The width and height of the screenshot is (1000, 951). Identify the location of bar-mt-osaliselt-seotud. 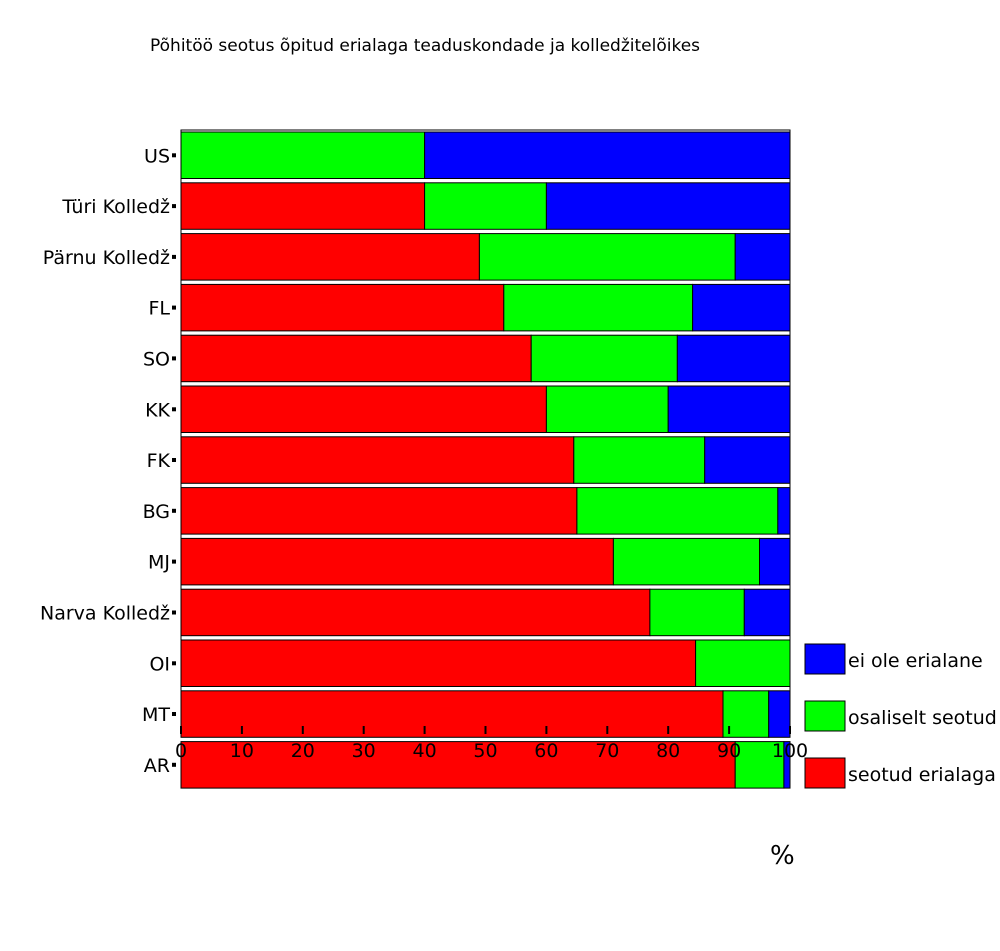
(746, 714).